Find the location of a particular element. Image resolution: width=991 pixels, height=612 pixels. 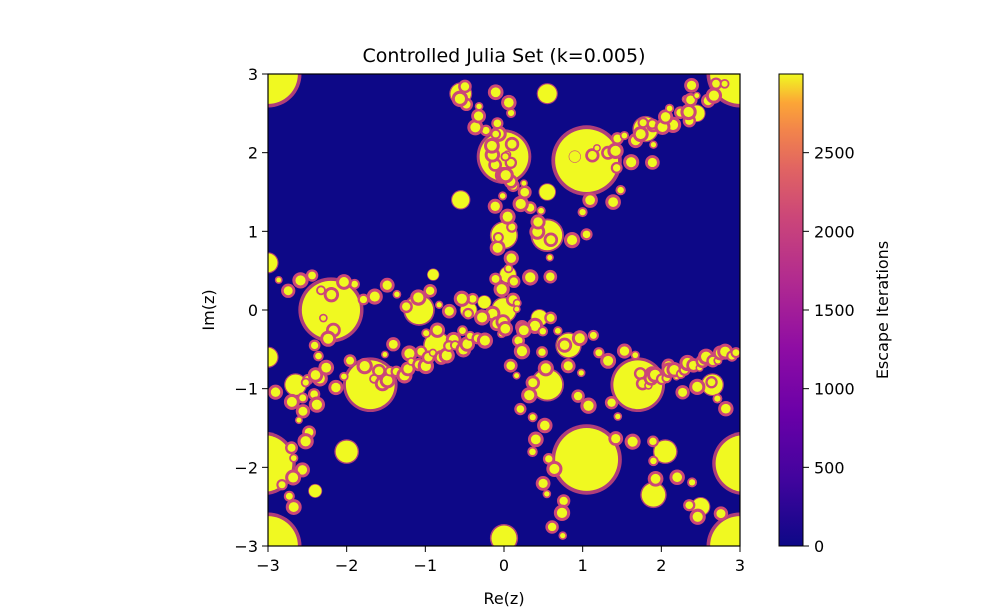

colorbar: 0 500 1000 1500 2000 2500 Escape Iterations is located at coordinates (835, 314).